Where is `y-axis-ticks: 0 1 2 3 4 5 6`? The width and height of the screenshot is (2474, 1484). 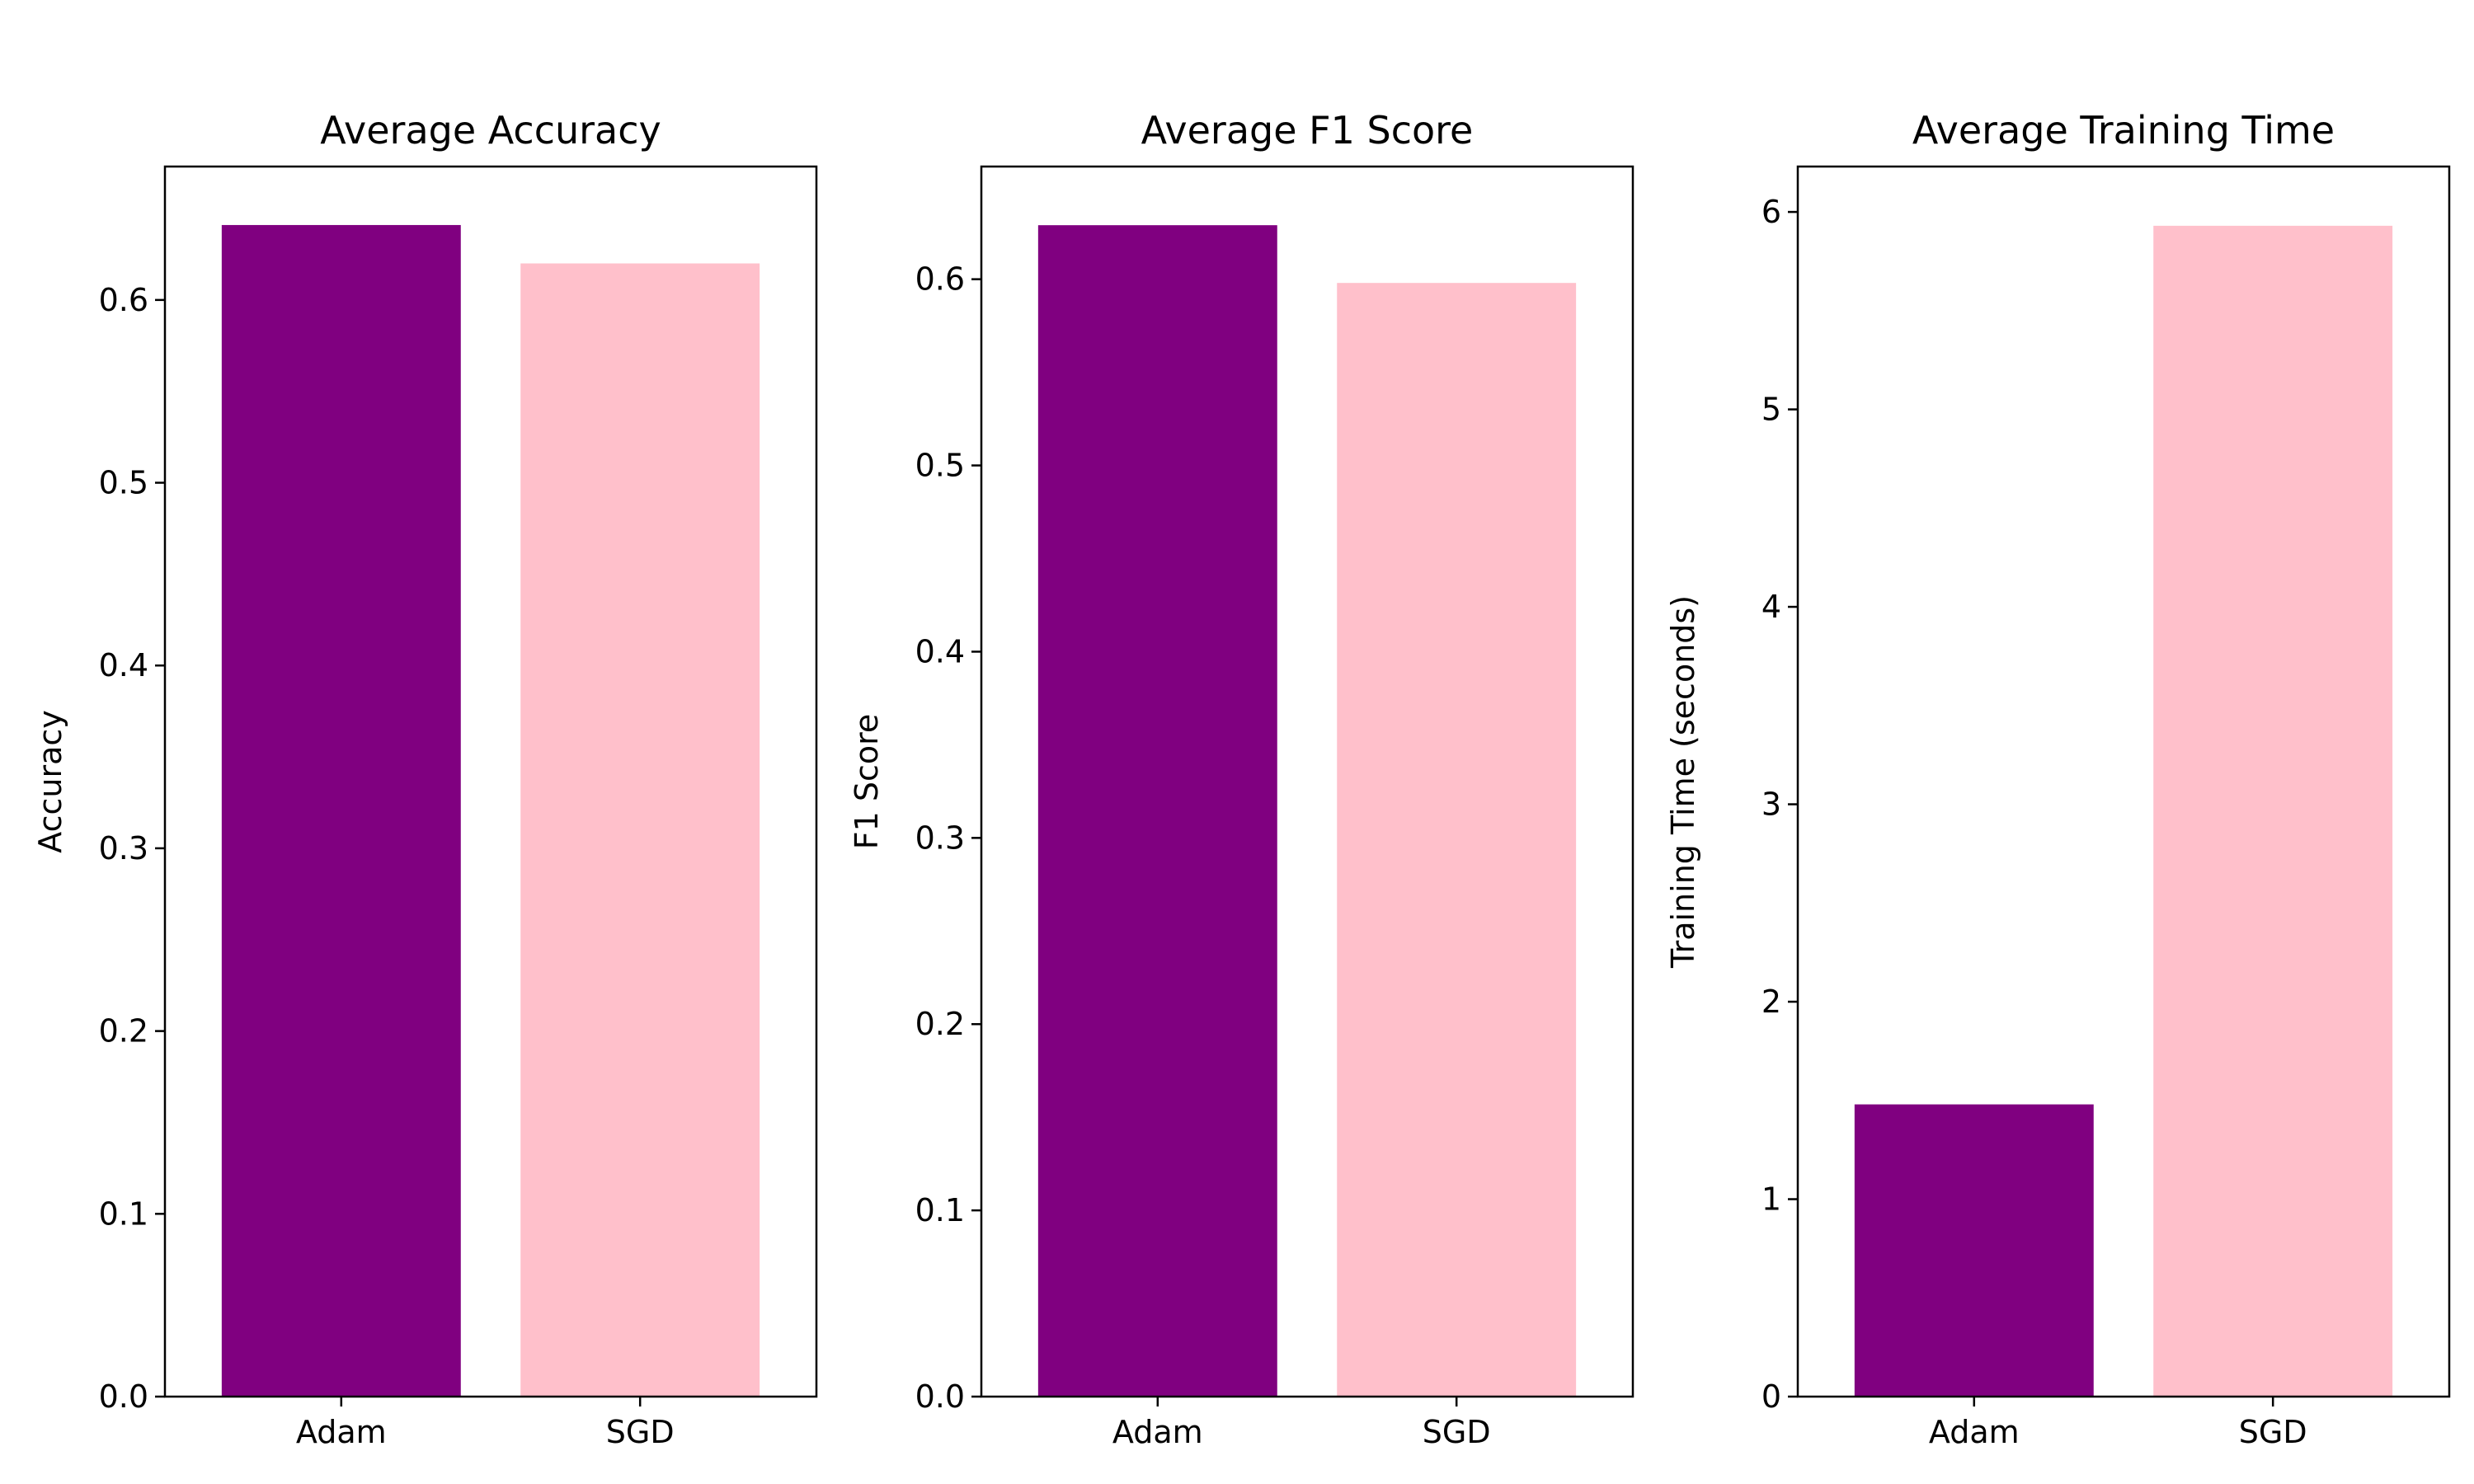
y-axis-ticks: 0 1 2 3 4 5 6 is located at coordinates (1779, 804).